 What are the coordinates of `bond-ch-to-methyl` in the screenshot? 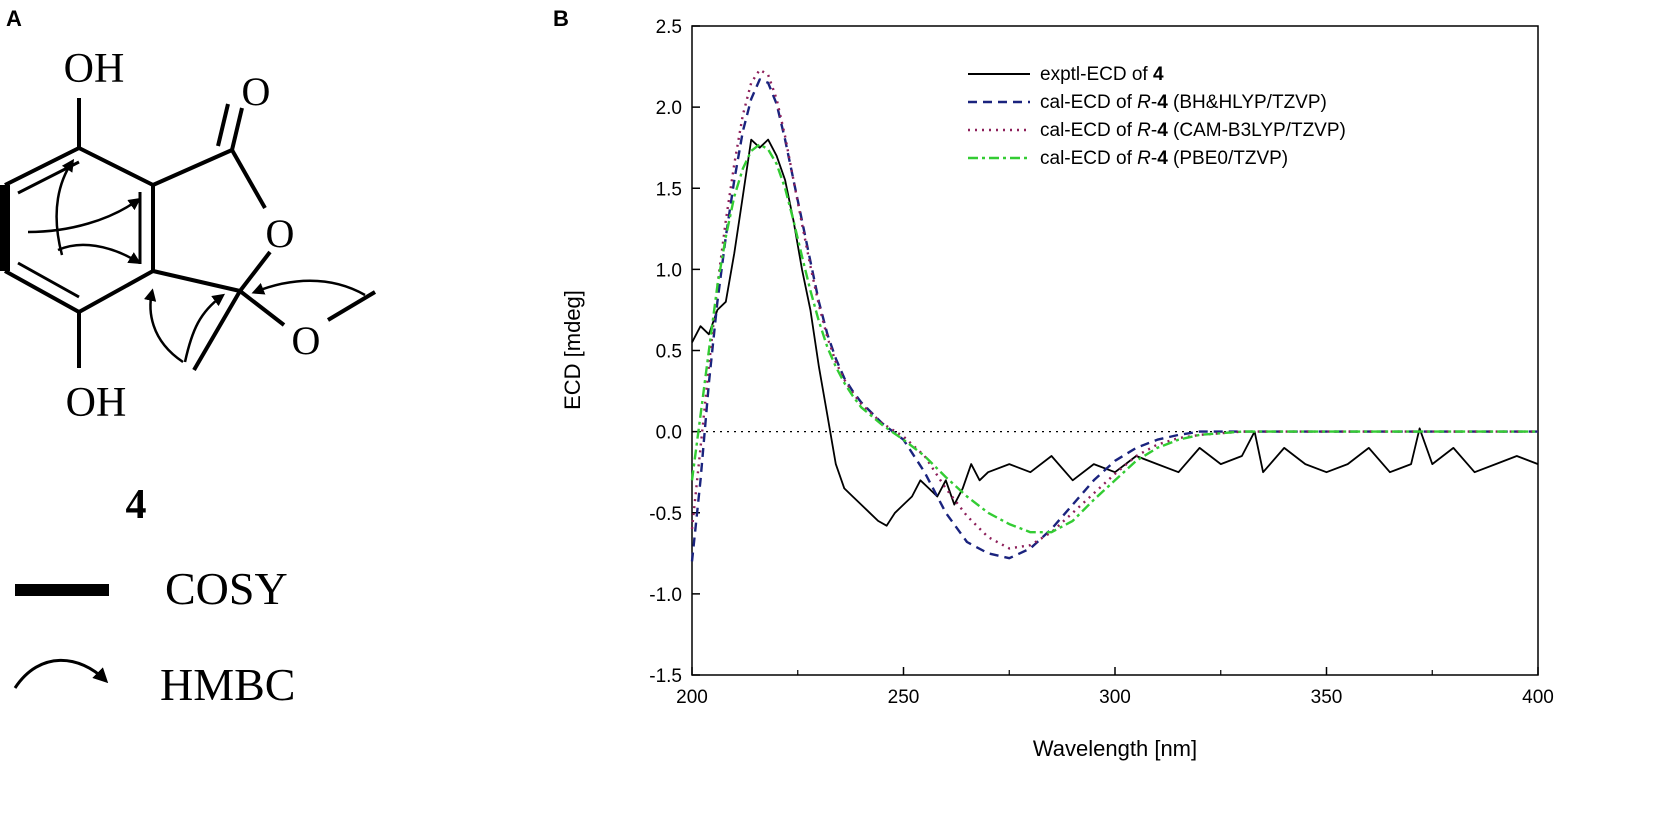 It's located at (217, 330).